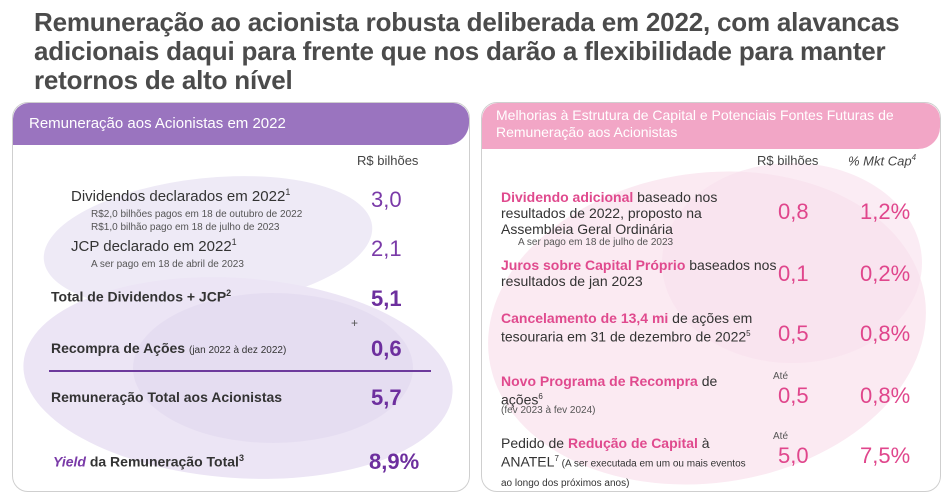 The width and height of the screenshot is (948, 493). Describe the element at coordinates (167, 264) in the screenshot. I see `jcp-note: A ser pago em 18 de abril de 2023` at that location.